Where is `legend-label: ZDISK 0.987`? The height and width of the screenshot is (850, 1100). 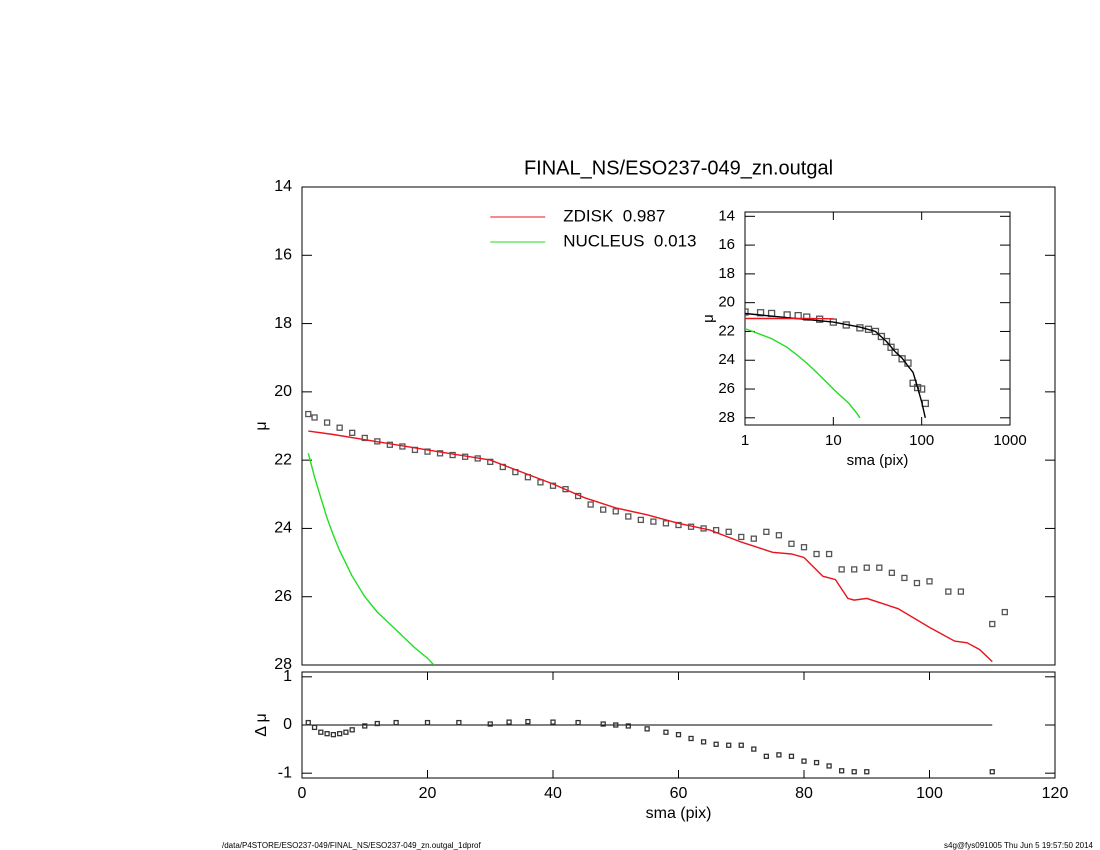
legend-label: ZDISK 0.987 is located at coordinates (614, 215).